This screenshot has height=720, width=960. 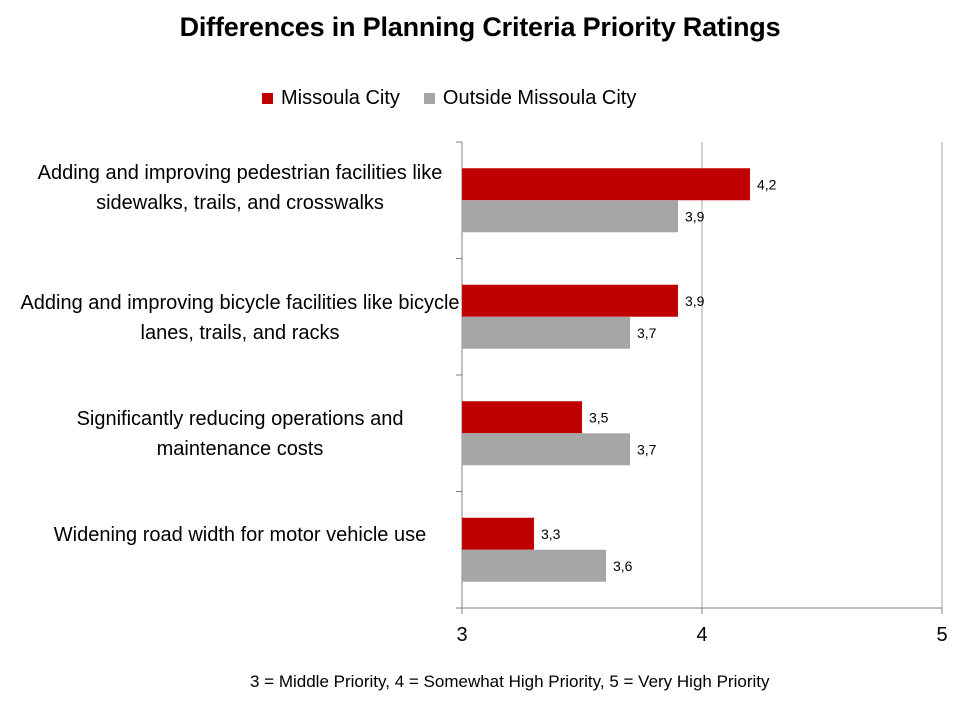 I want to click on legend-item-outside-missoula-city: Outside Missoula City, so click(x=530, y=98).